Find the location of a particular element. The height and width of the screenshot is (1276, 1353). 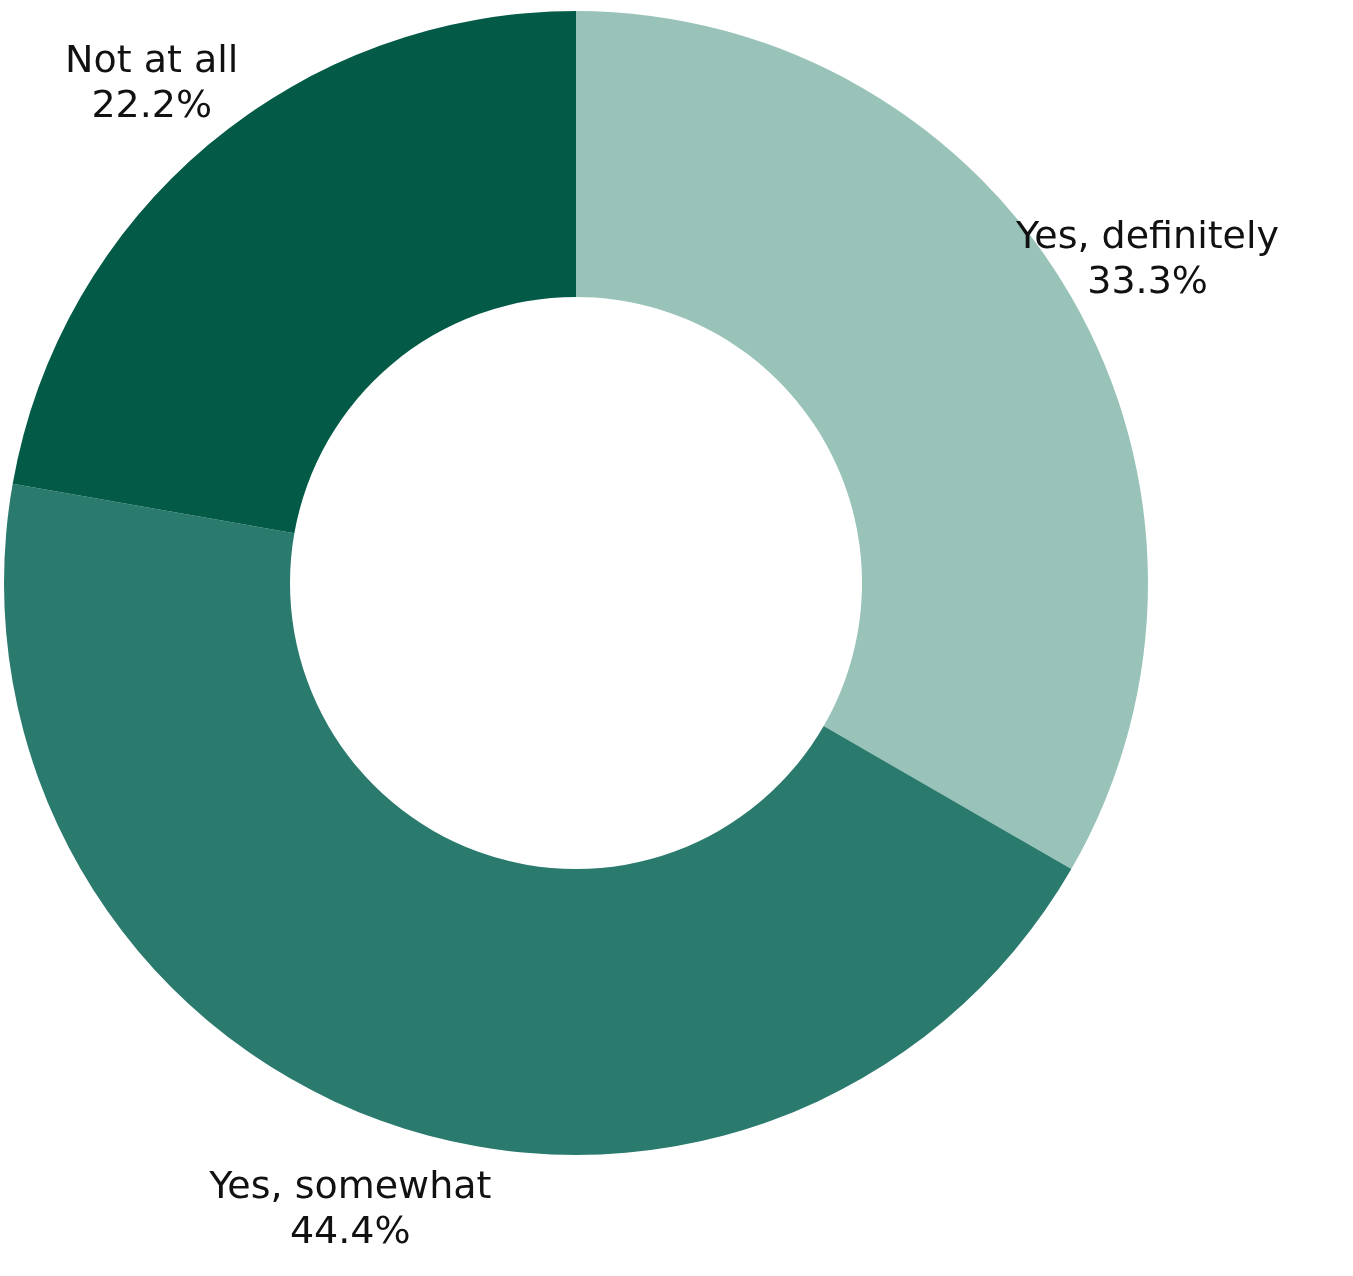

slice-label: Yes, somewhat is located at coordinates (350, 1185).